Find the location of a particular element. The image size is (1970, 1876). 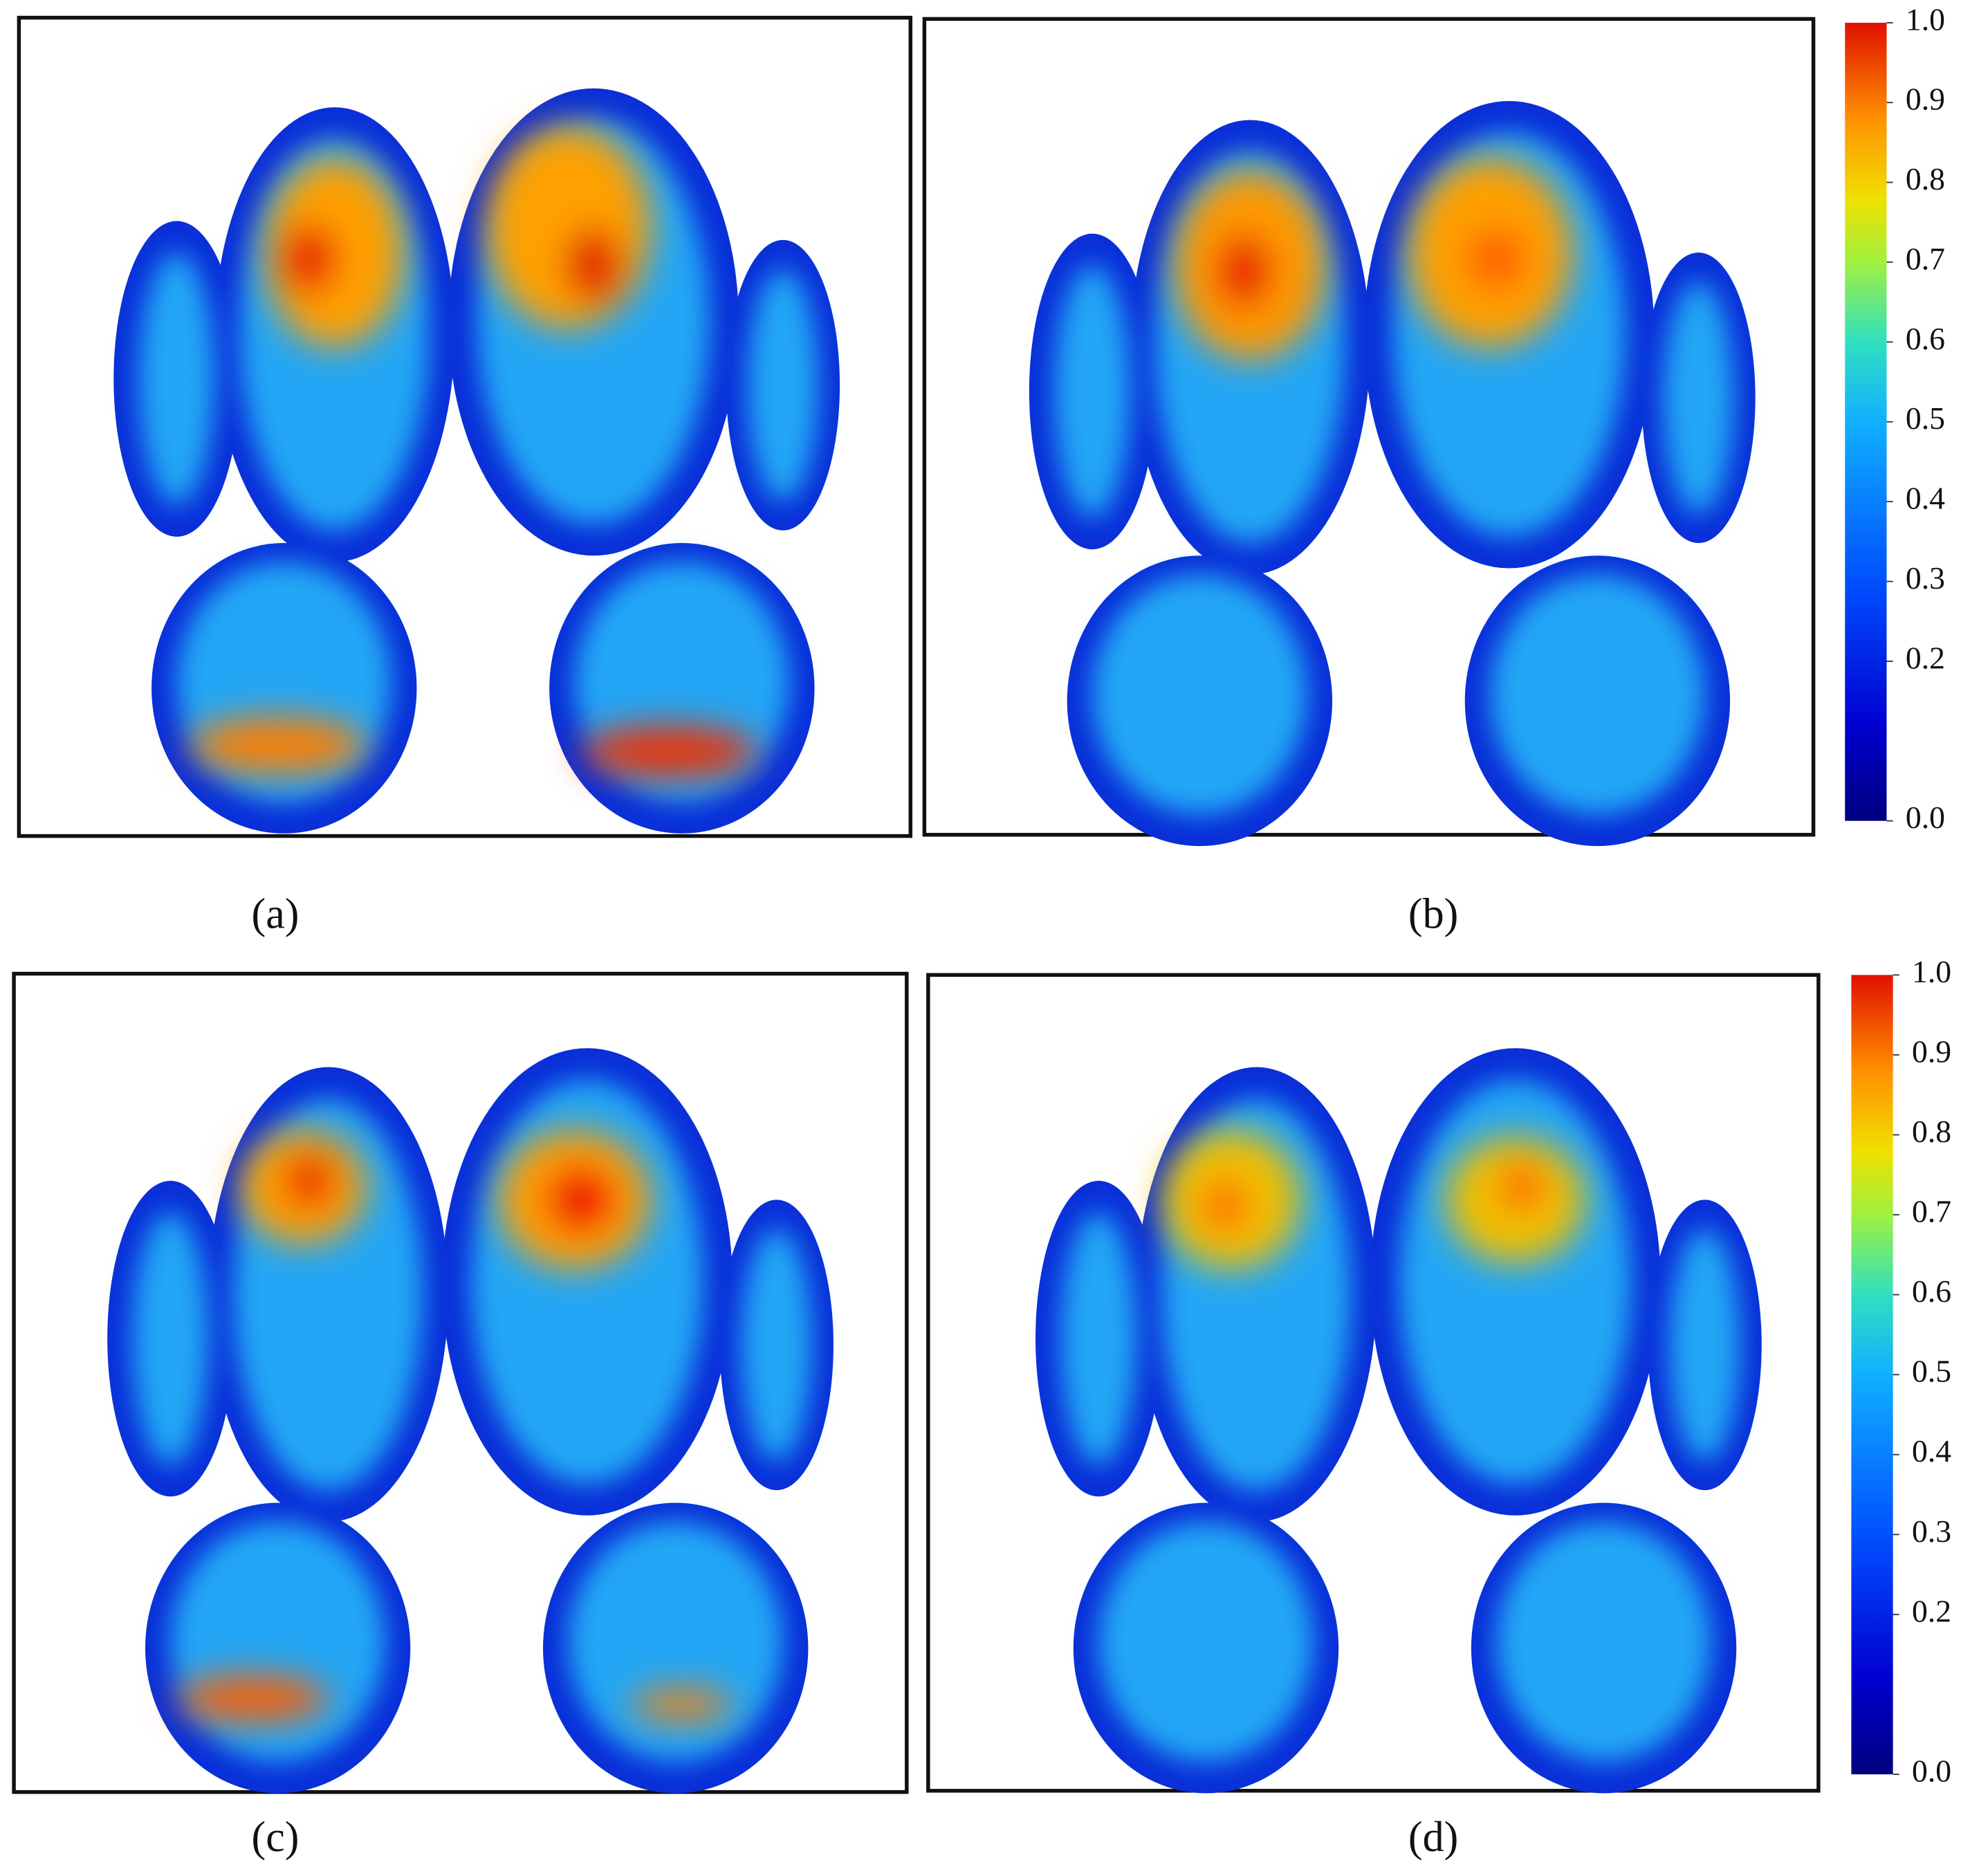

panel-label: (d) is located at coordinates (1433, 1837).